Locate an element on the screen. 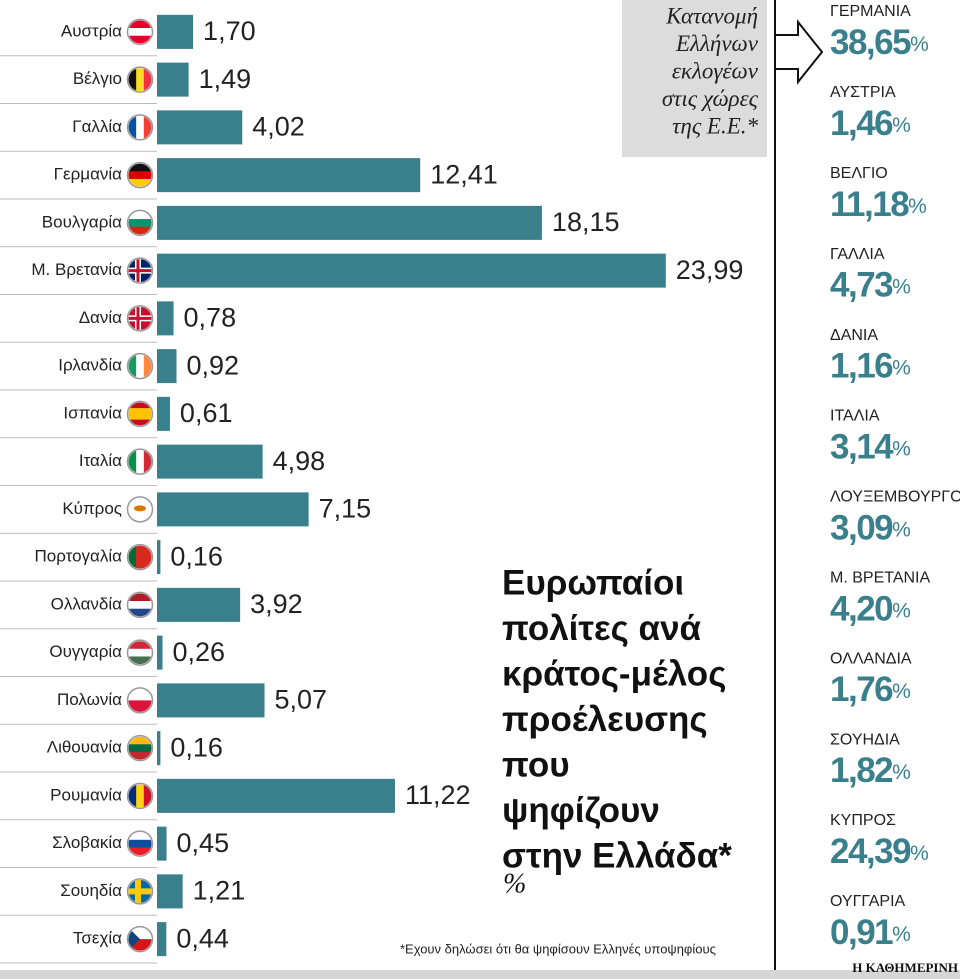 The height and width of the screenshot is (979, 960). value-label: 18,15 is located at coordinates (586, 222).